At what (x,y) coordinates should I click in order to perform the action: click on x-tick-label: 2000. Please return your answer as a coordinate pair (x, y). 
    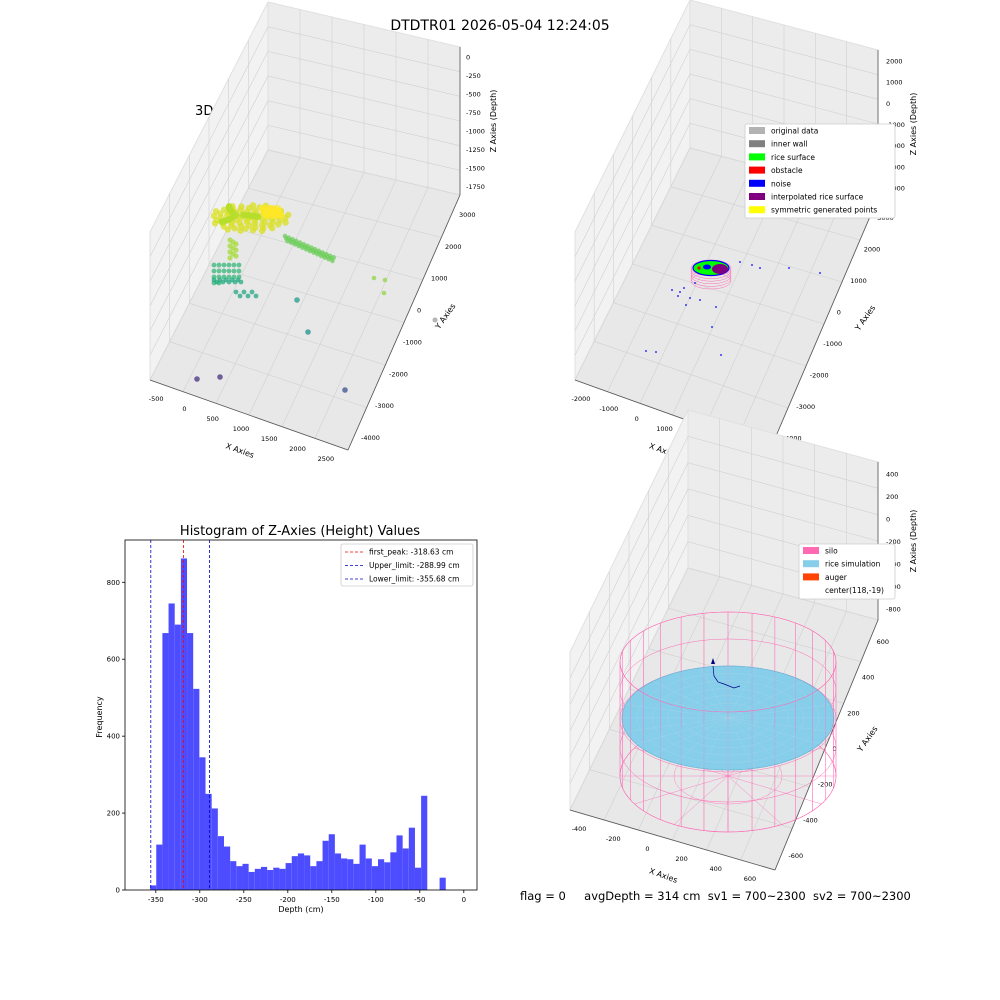
    Looking at the image, I should click on (297, 449).